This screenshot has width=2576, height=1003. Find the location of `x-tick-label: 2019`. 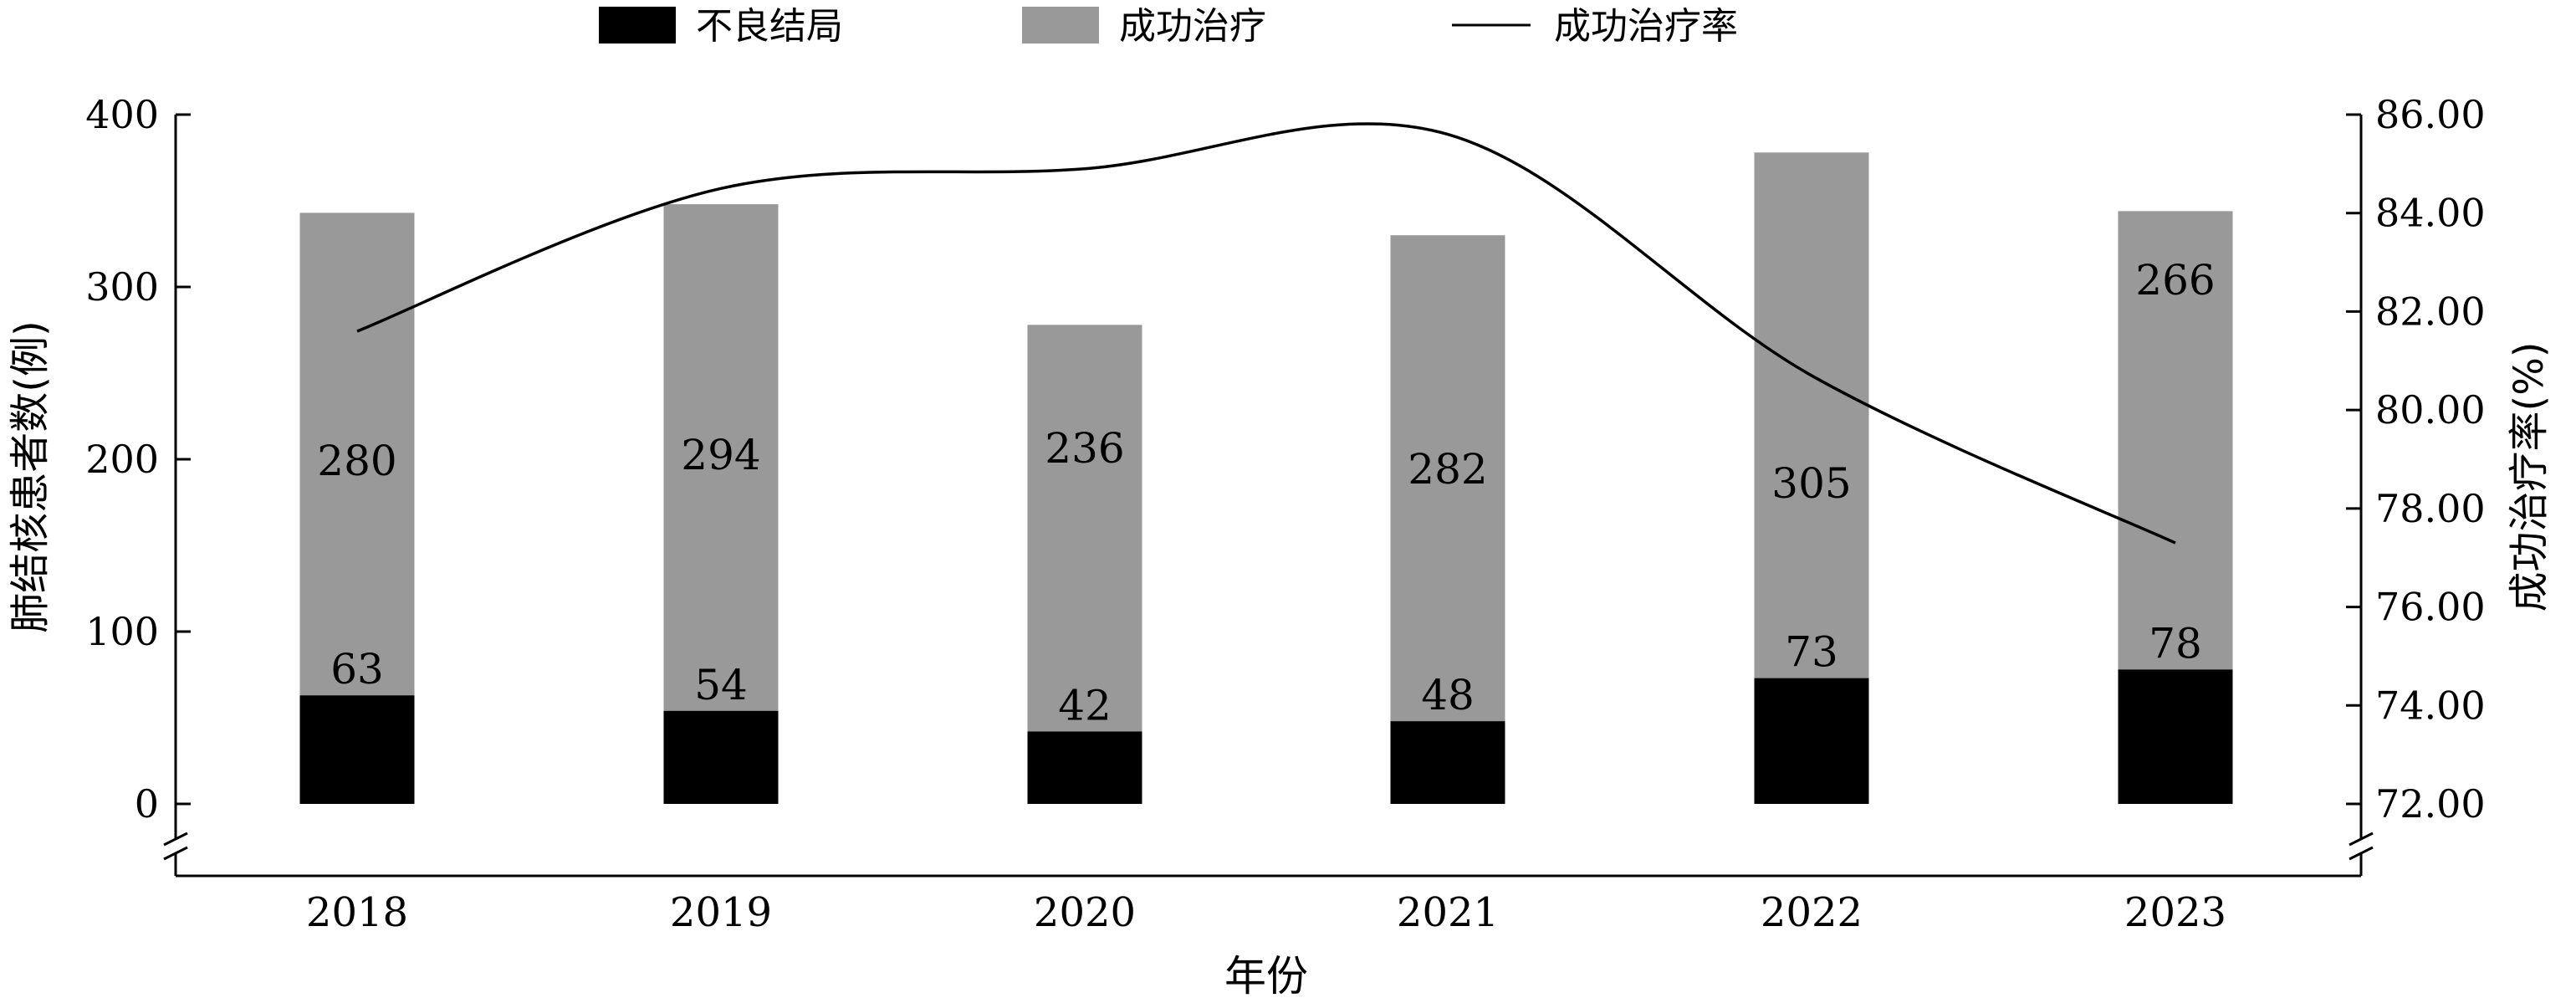

x-tick-label: 2019 is located at coordinates (721, 913).